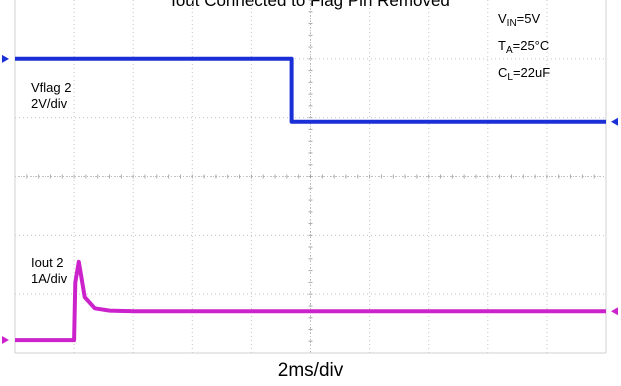 The height and width of the screenshot is (386, 621). I want to click on vflag-label: Vflag 2 2V/div, so click(51, 96).